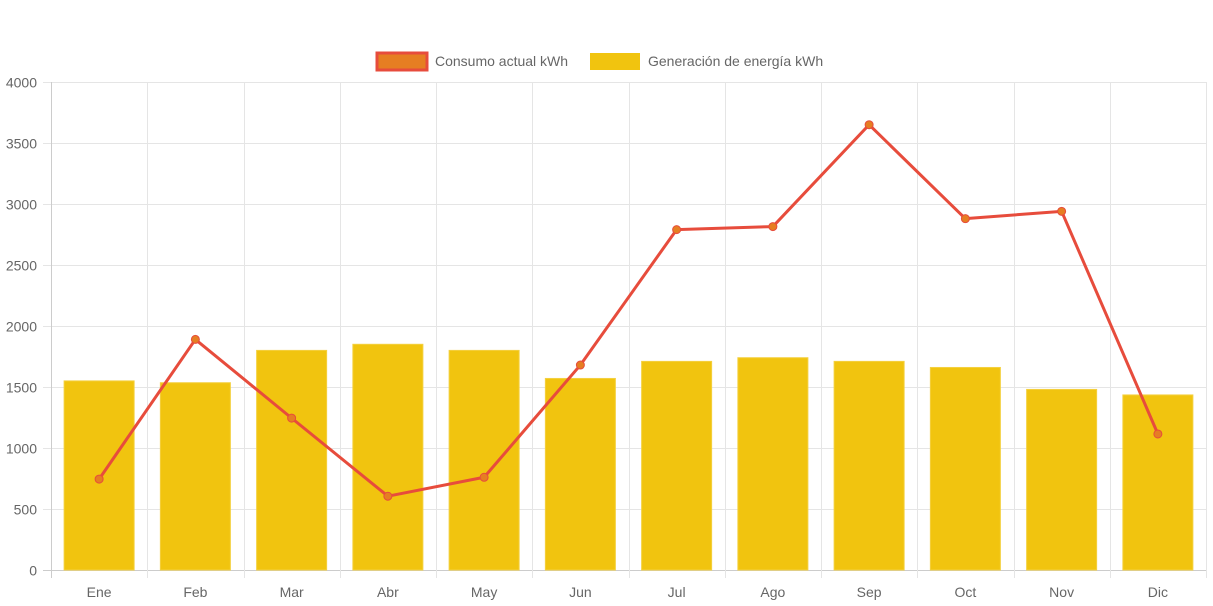  I want to click on x-tick-label: Ene, so click(99, 592).